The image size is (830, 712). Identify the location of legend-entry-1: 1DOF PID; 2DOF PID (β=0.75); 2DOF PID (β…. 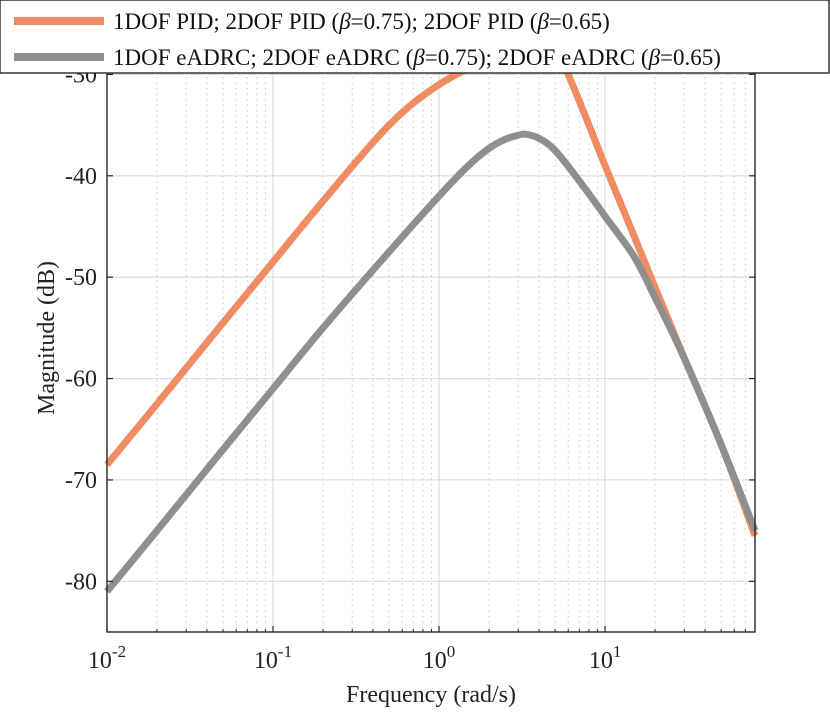
(361, 21).